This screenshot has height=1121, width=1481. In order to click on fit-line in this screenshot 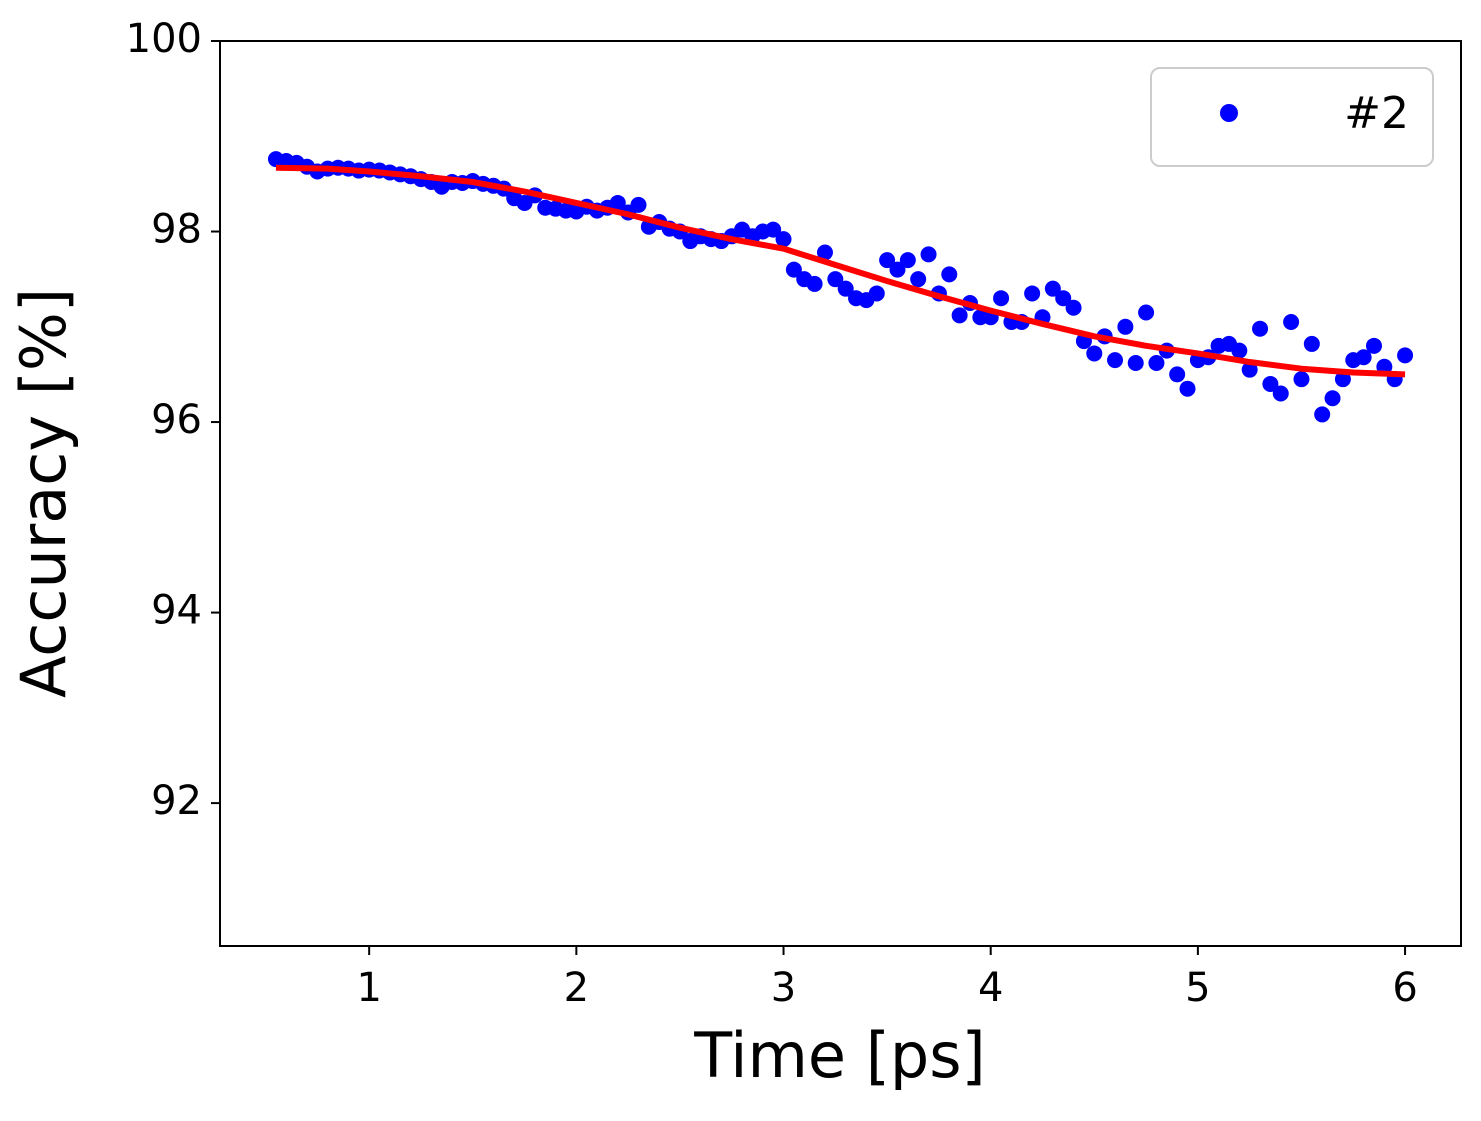, I will do `click(840, 271)`.